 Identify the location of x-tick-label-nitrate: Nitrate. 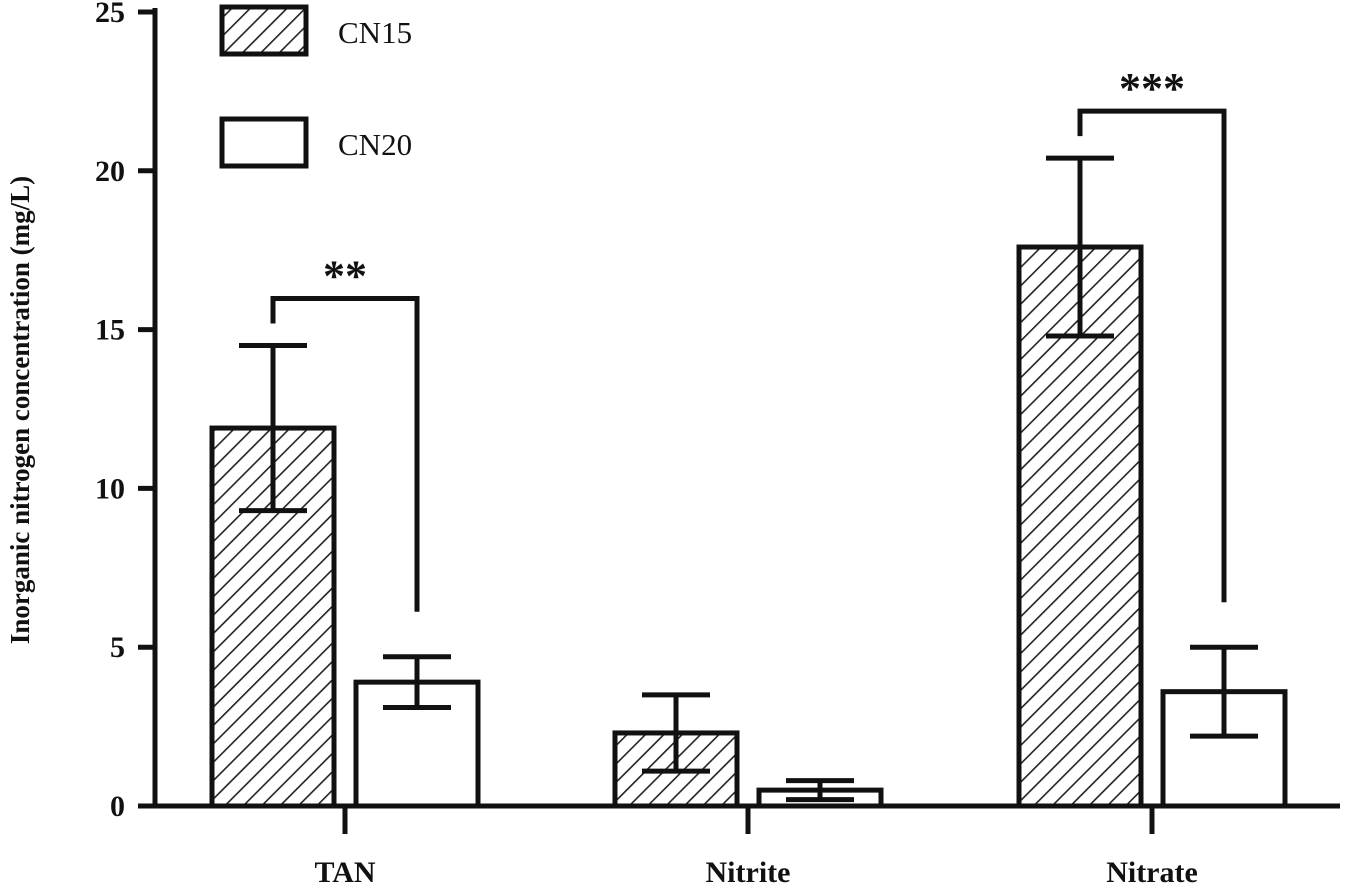
(1152, 871).